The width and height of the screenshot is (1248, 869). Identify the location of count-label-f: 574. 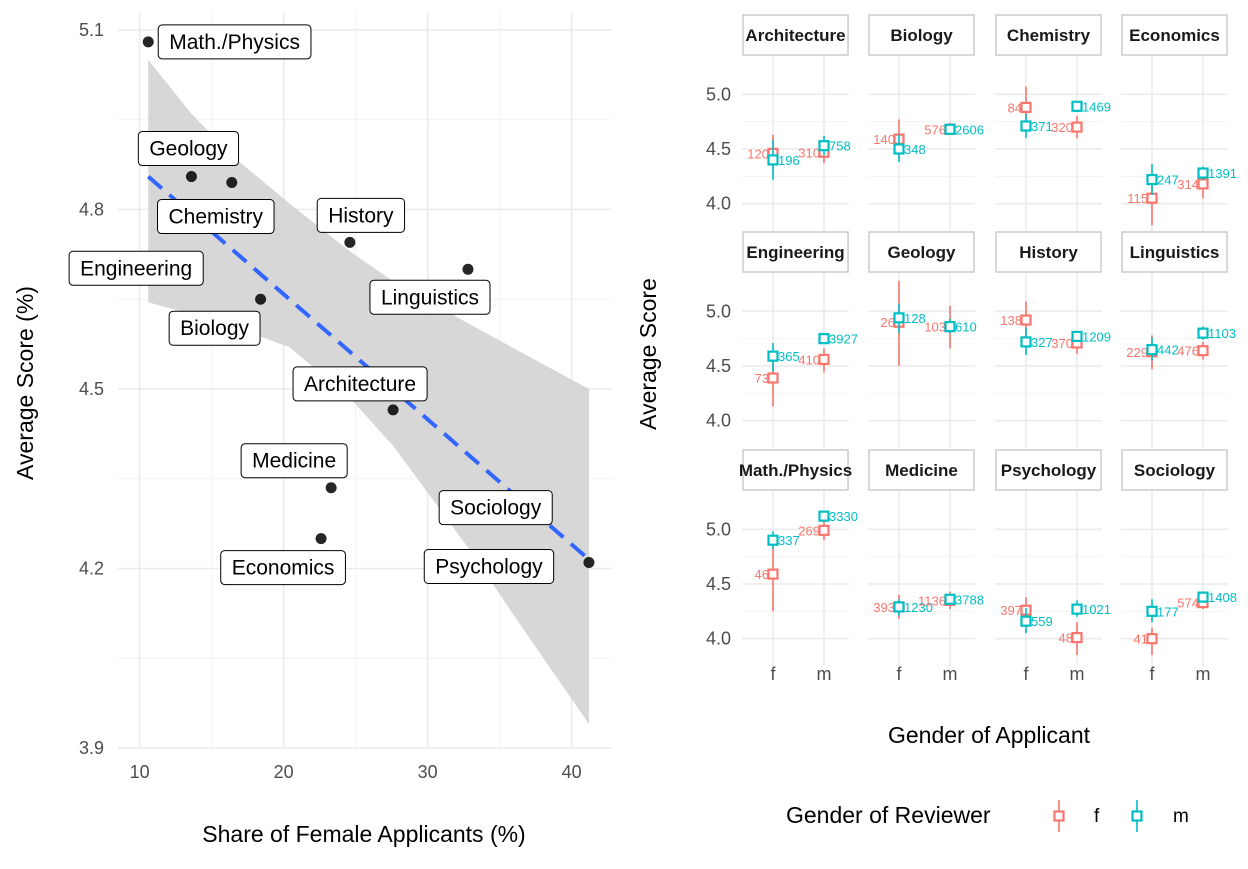
(1188, 603).